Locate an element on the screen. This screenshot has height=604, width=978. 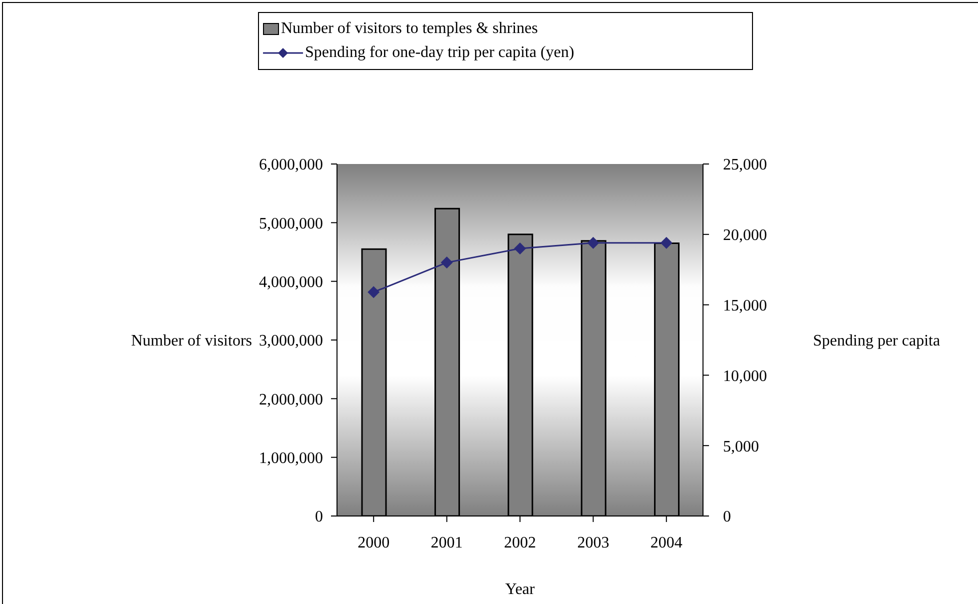
x-tick-label: 2003 is located at coordinates (593, 543).